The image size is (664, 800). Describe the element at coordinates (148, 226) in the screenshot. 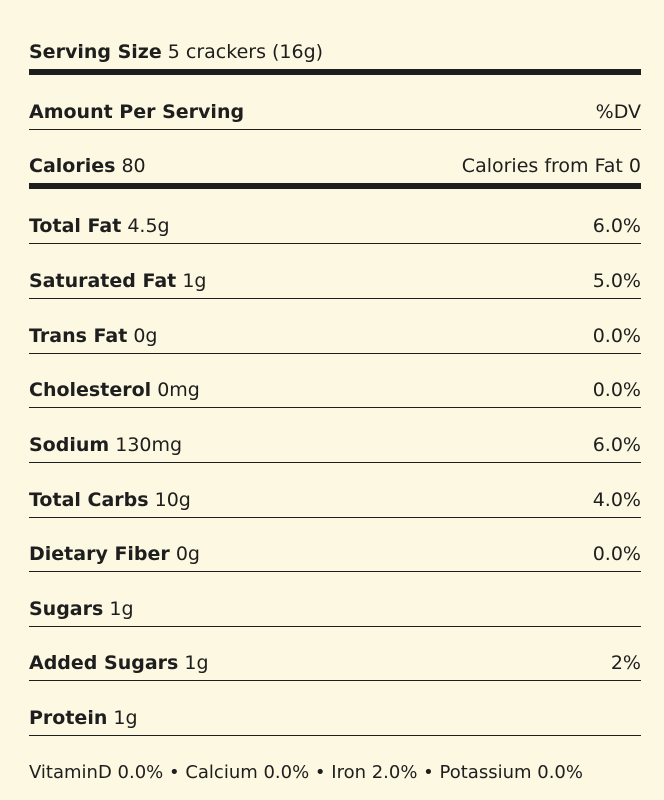

I see `nutrient-amount: 4.5g` at that location.